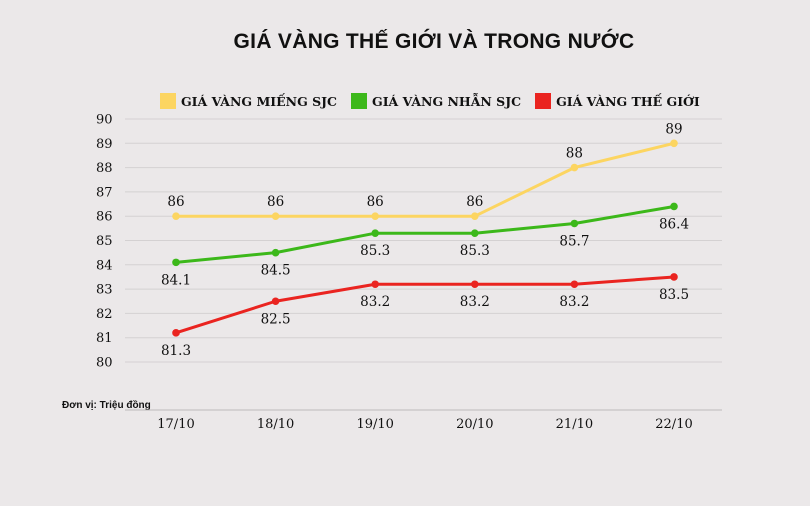  What do you see at coordinates (543, 101) in the screenshot?
I see `legend-swatch-world` at bounding box center [543, 101].